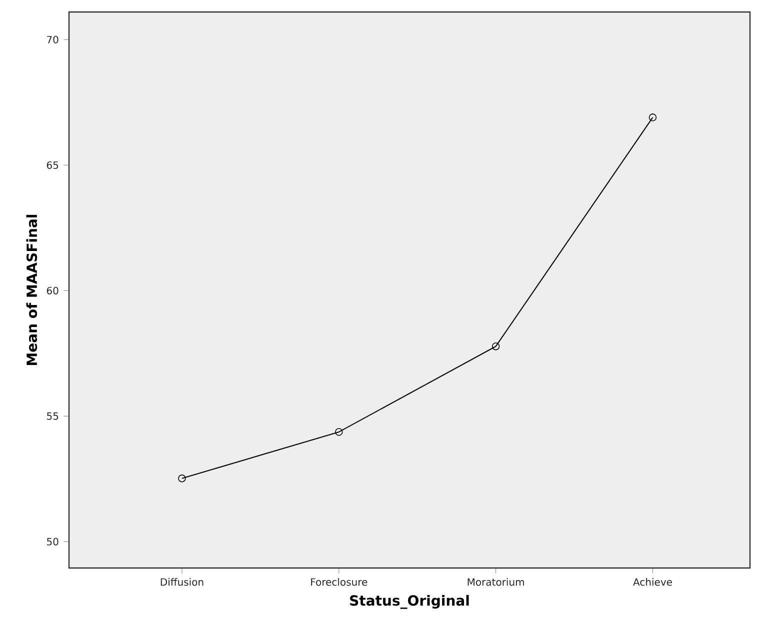 The height and width of the screenshot is (625, 757). What do you see at coordinates (496, 582) in the screenshot?
I see `x-tick-label: Moratorium` at bounding box center [496, 582].